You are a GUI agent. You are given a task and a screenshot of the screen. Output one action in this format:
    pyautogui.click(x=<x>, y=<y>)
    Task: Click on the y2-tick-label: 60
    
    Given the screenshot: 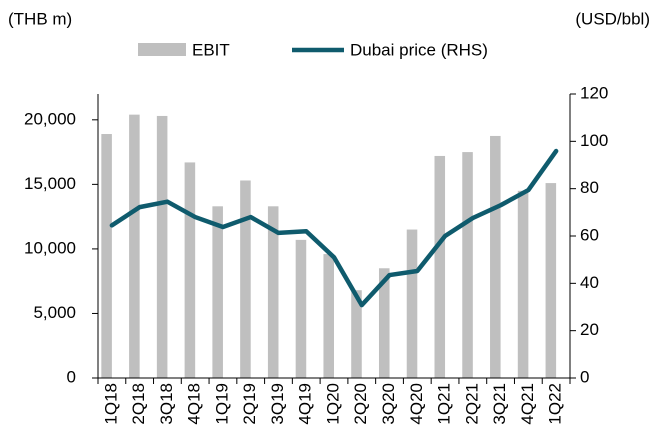 What is the action you would take?
    pyautogui.click(x=589, y=234)
    